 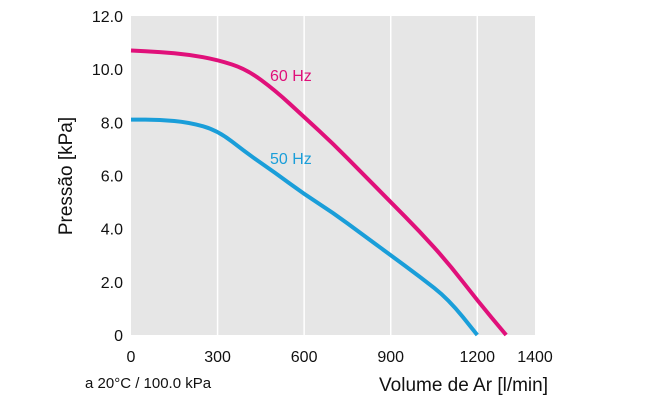 I want to click on conditions-note: a 20°C / 100.0 kPa, so click(x=148, y=383).